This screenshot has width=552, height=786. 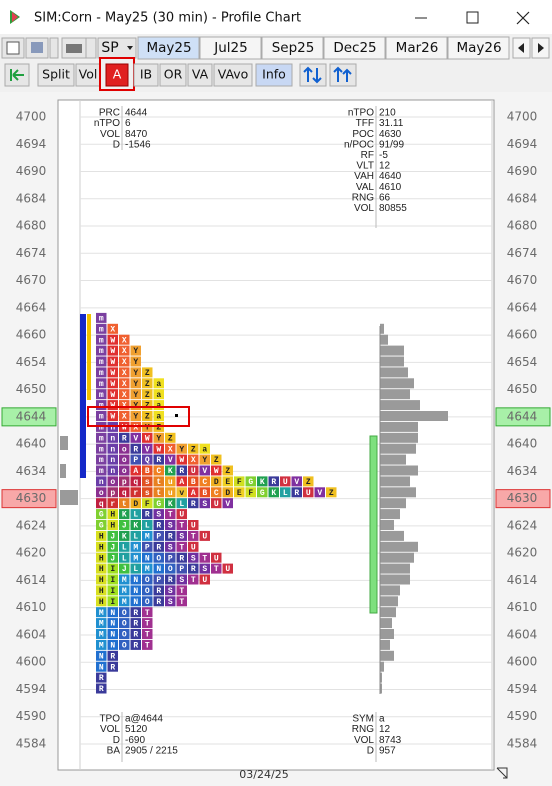 I want to click on price-label: 4604, so click(x=31, y=634).